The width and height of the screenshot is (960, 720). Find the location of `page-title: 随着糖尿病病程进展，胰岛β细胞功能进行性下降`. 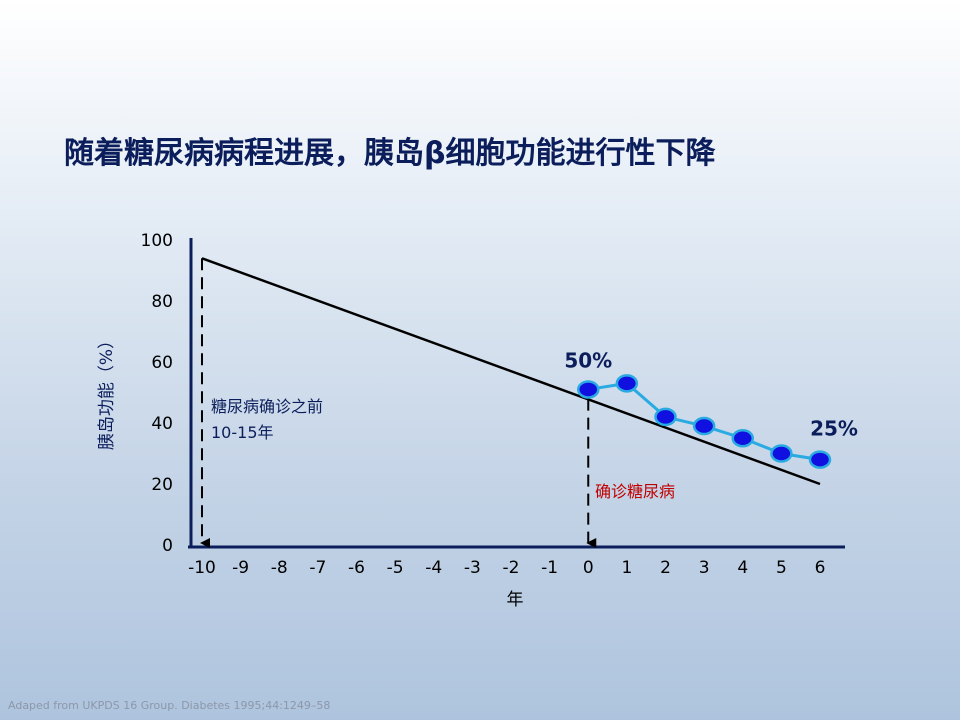

page-title: 随着糖尿病病程进展，胰岛β细胞功能进行性下降 is located at coordinates (390, 153).